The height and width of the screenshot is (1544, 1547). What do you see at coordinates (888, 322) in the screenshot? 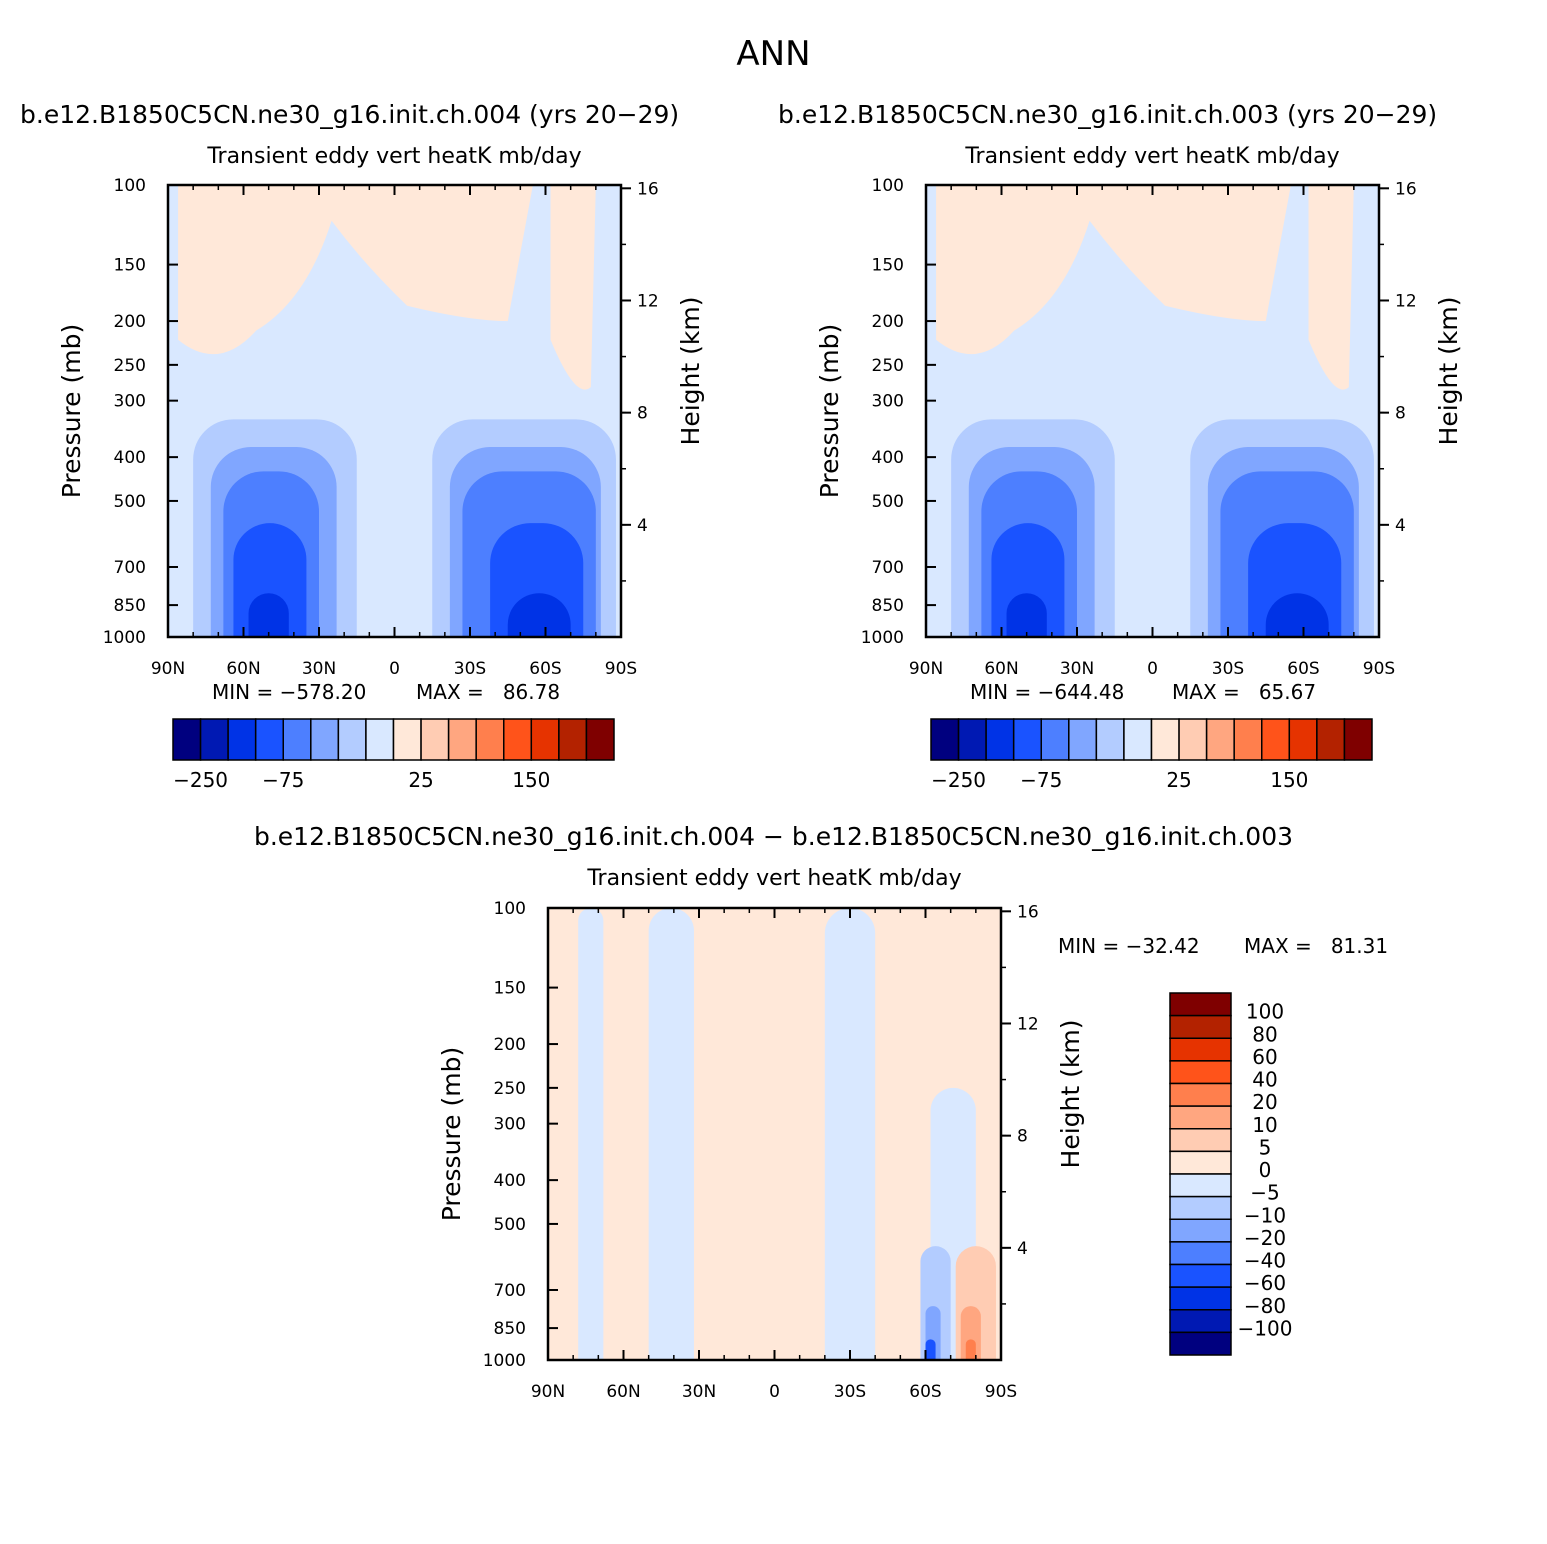
I see `panel2-y-tick-label: 200` at bounding box center [888, 322].